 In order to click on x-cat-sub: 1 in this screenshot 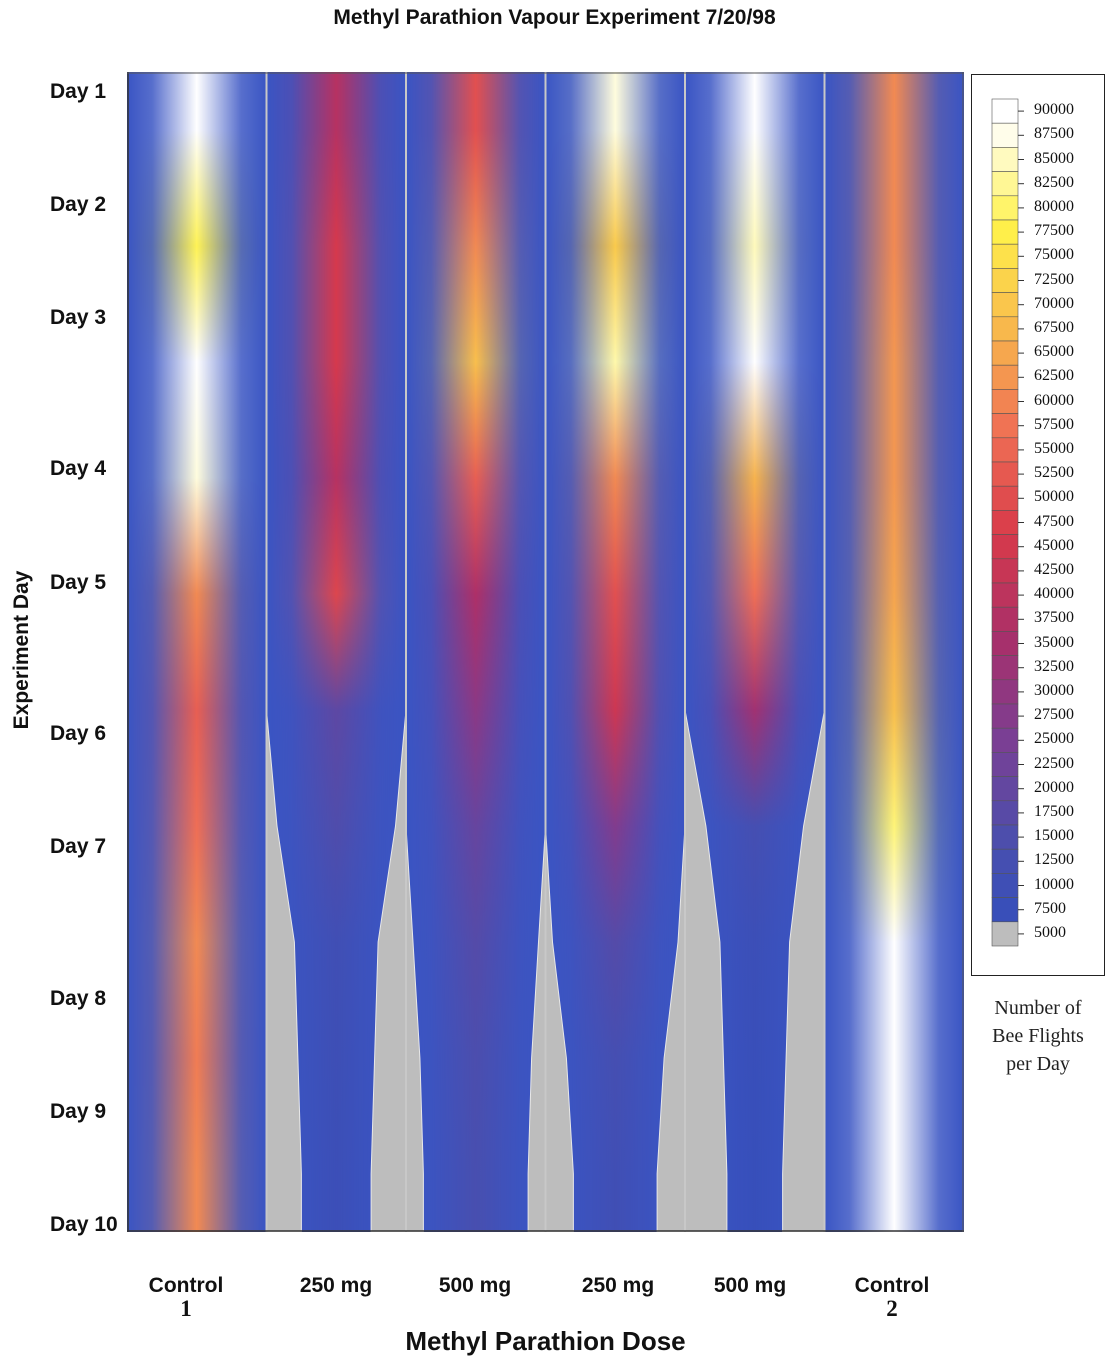, I will do `click(186, 1308)`.